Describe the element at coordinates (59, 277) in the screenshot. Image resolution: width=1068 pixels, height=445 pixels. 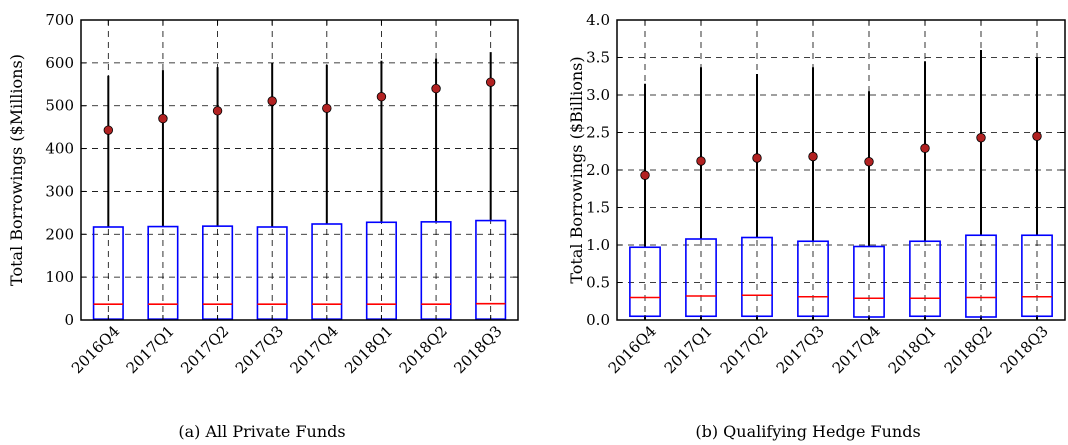
I see `y-tick-label: 100` at that location.